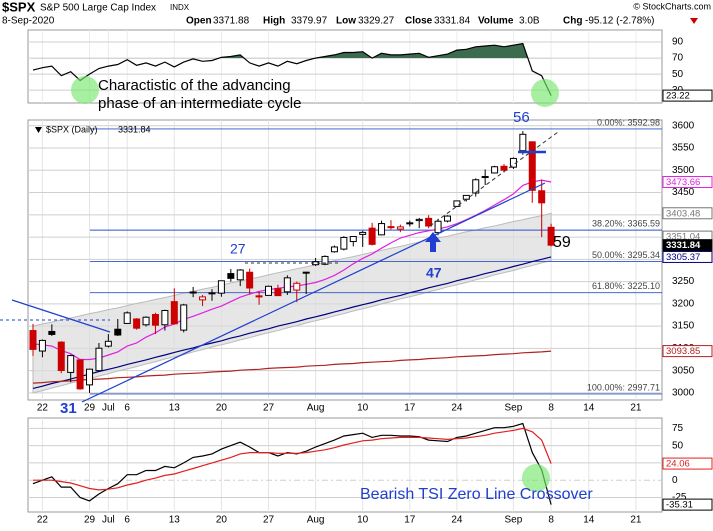 This screenshot has height=531, width=713. I want to click on legend-label: $SPX (Daily), so click(72, 129).